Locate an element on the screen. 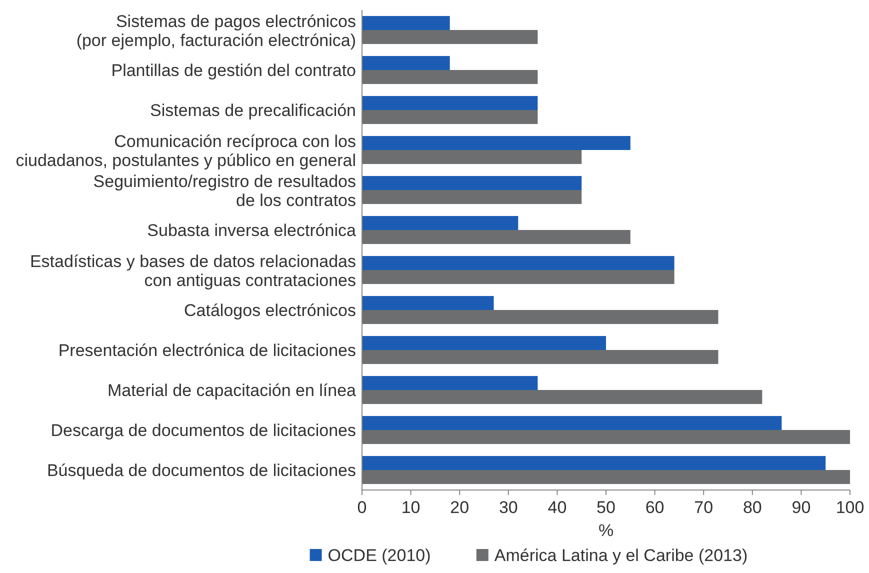  y-tick-label: Estadísticas y bases de datos relacionadas con antiguas contrataciones is located at coordinates (193, 271).